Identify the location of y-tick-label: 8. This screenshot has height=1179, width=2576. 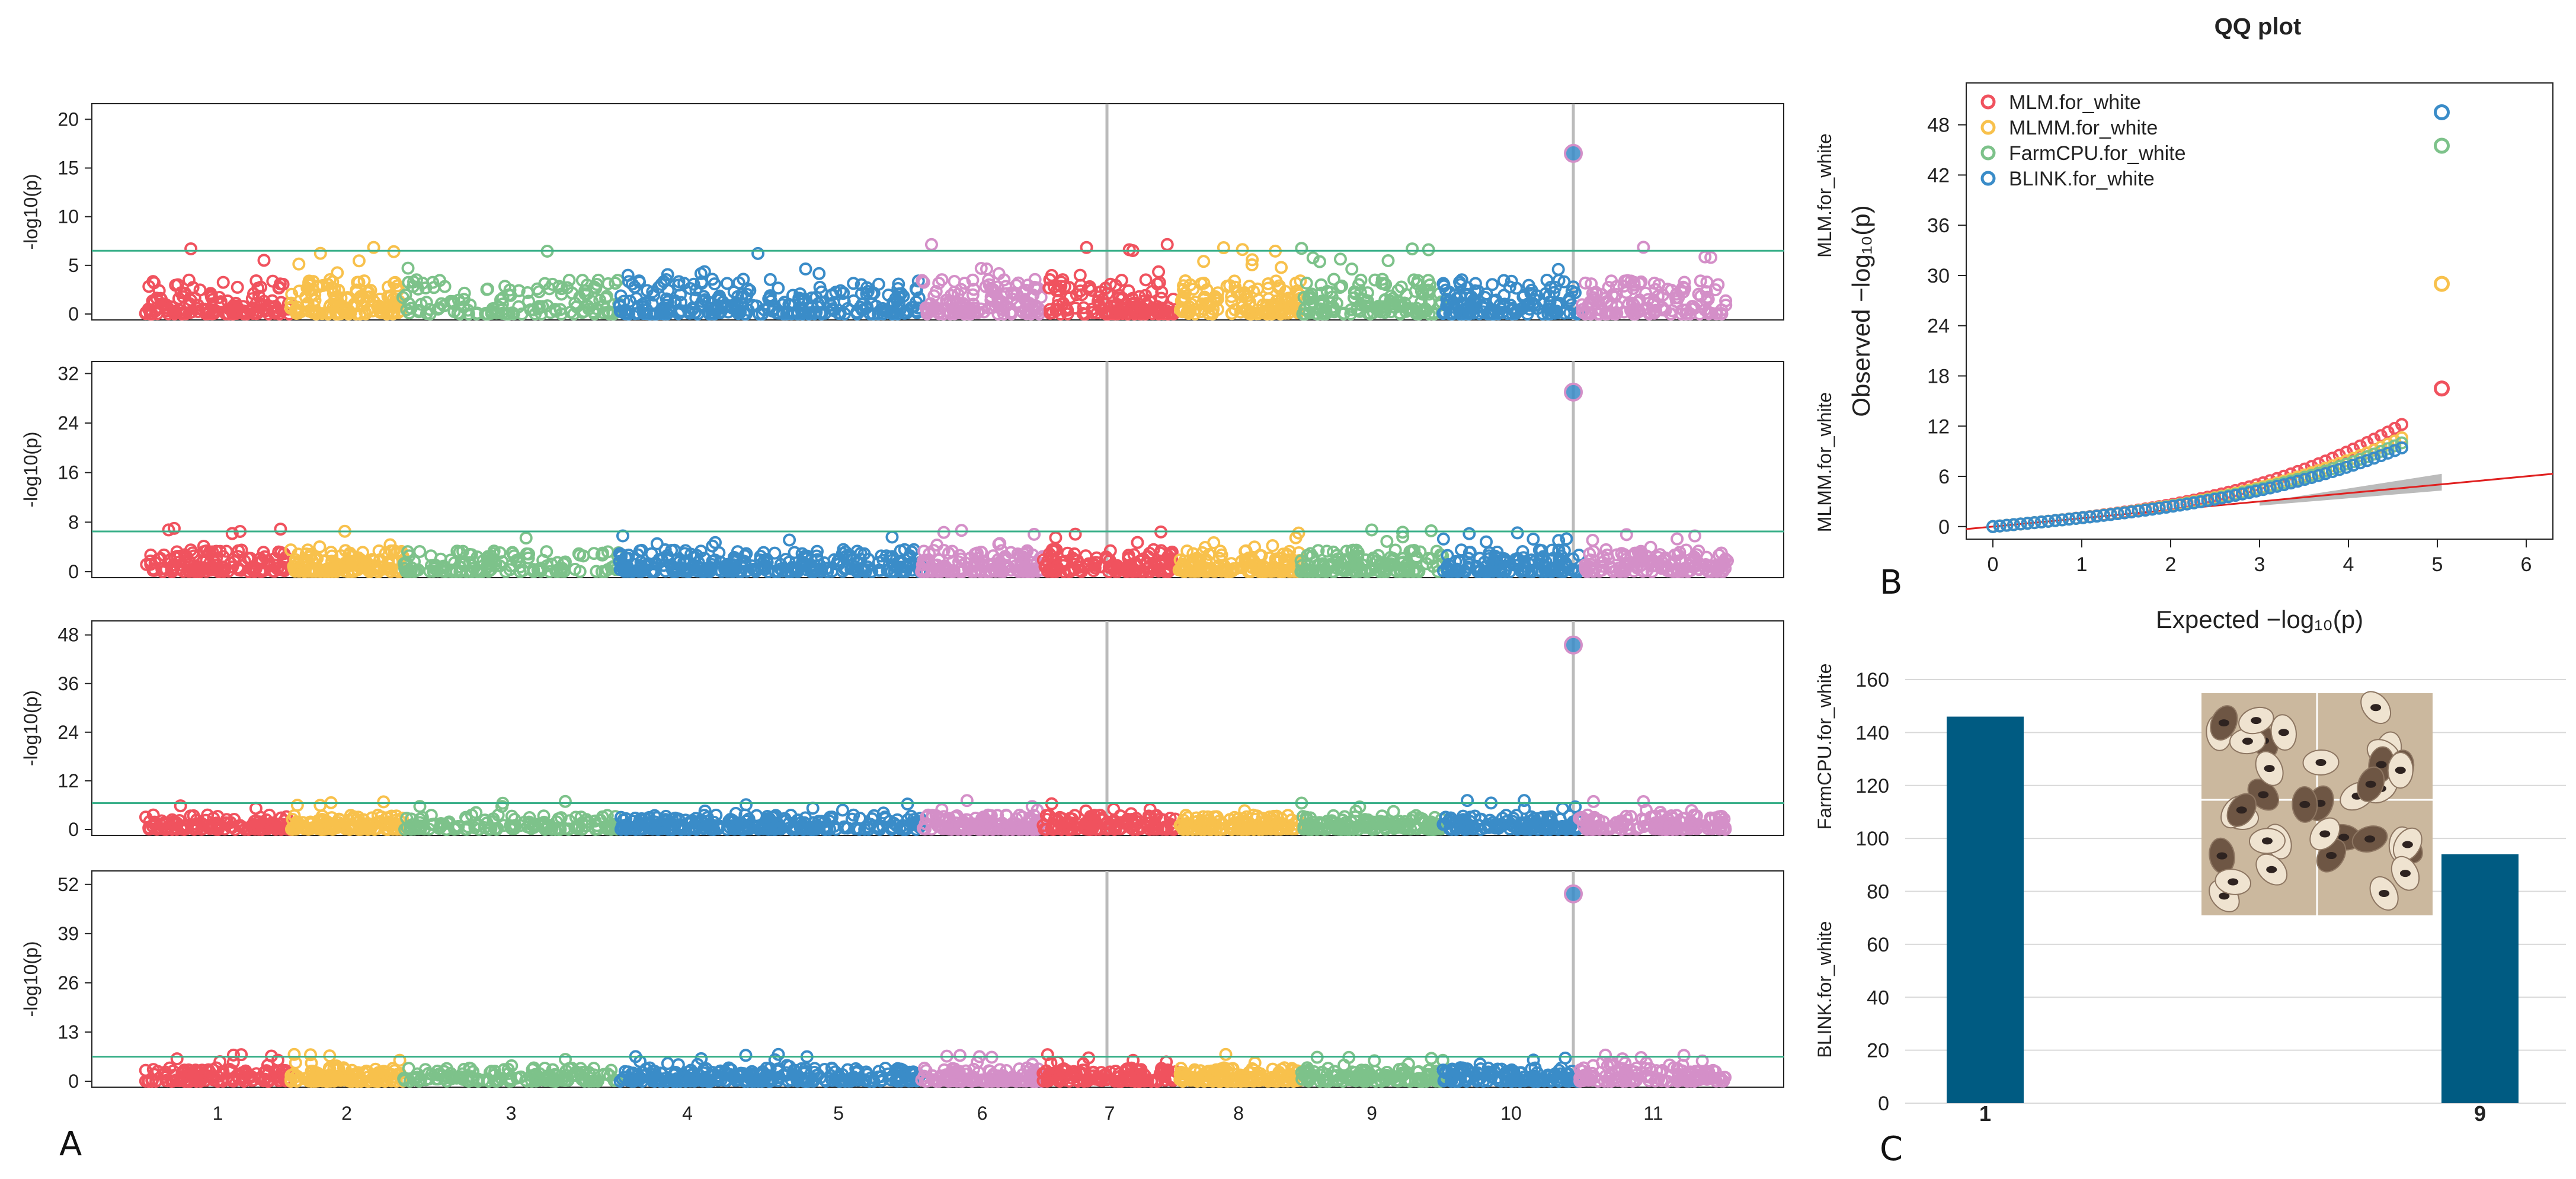
(73, 522).